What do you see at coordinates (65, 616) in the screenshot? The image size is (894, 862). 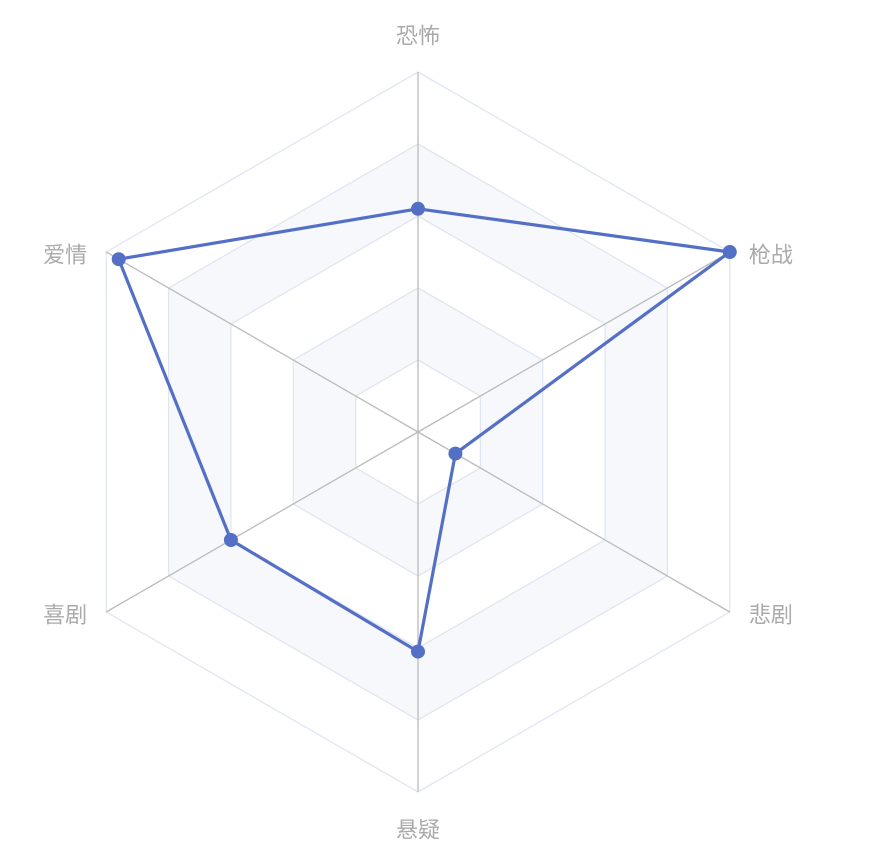 I see `radar-axis-label-5: 喜剧` at bounding box center [65, 616].